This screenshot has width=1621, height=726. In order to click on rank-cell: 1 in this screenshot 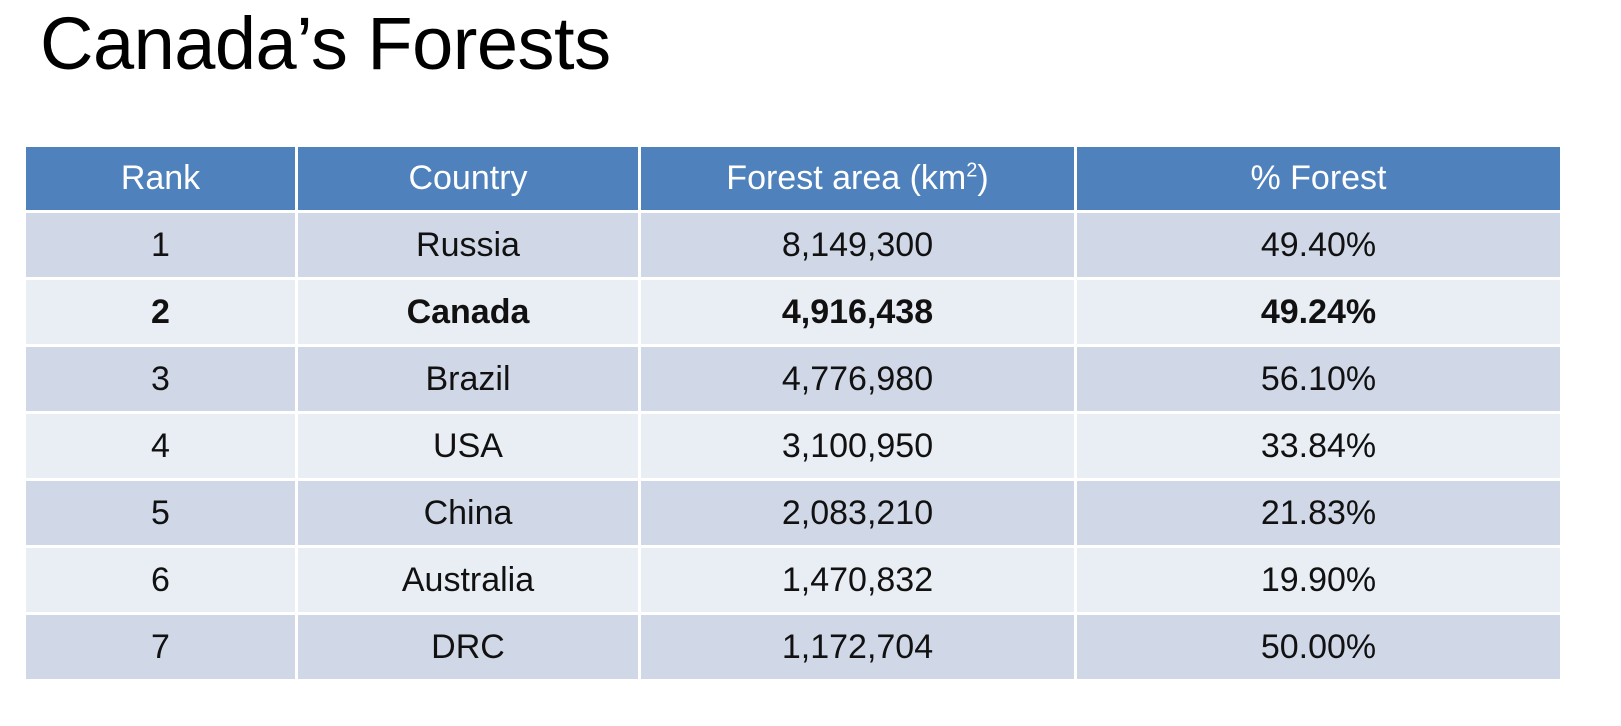, I will do `click(160, 245)`.